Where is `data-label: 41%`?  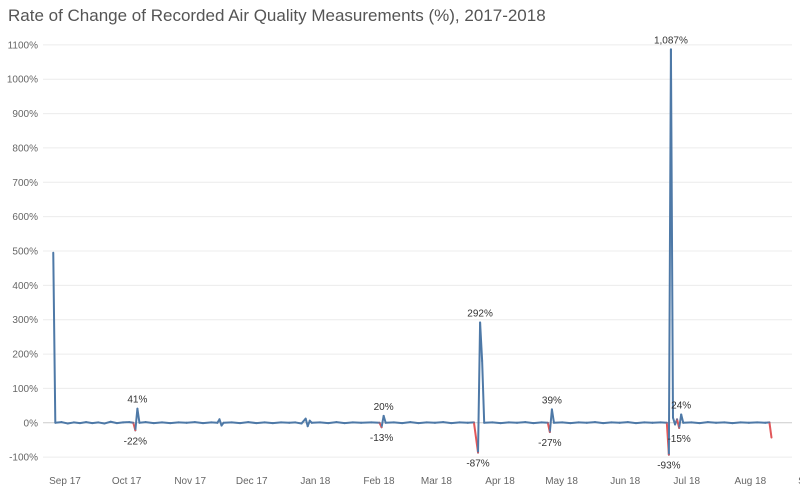
data-label: 41% is located at coordinates (137, 400).